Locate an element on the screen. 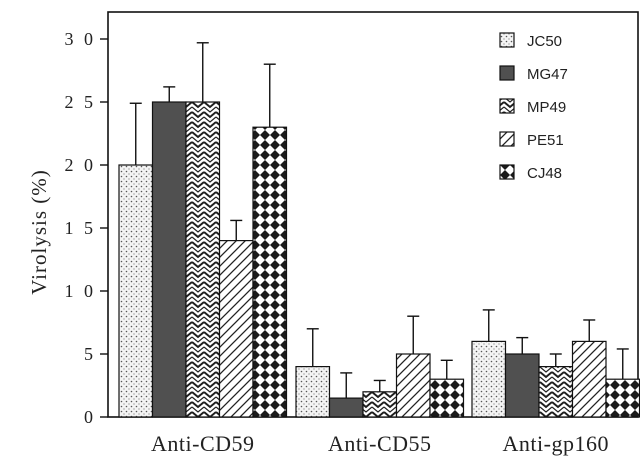  bar-mg47-anti-cd59 is located at coordinates (169, 259).